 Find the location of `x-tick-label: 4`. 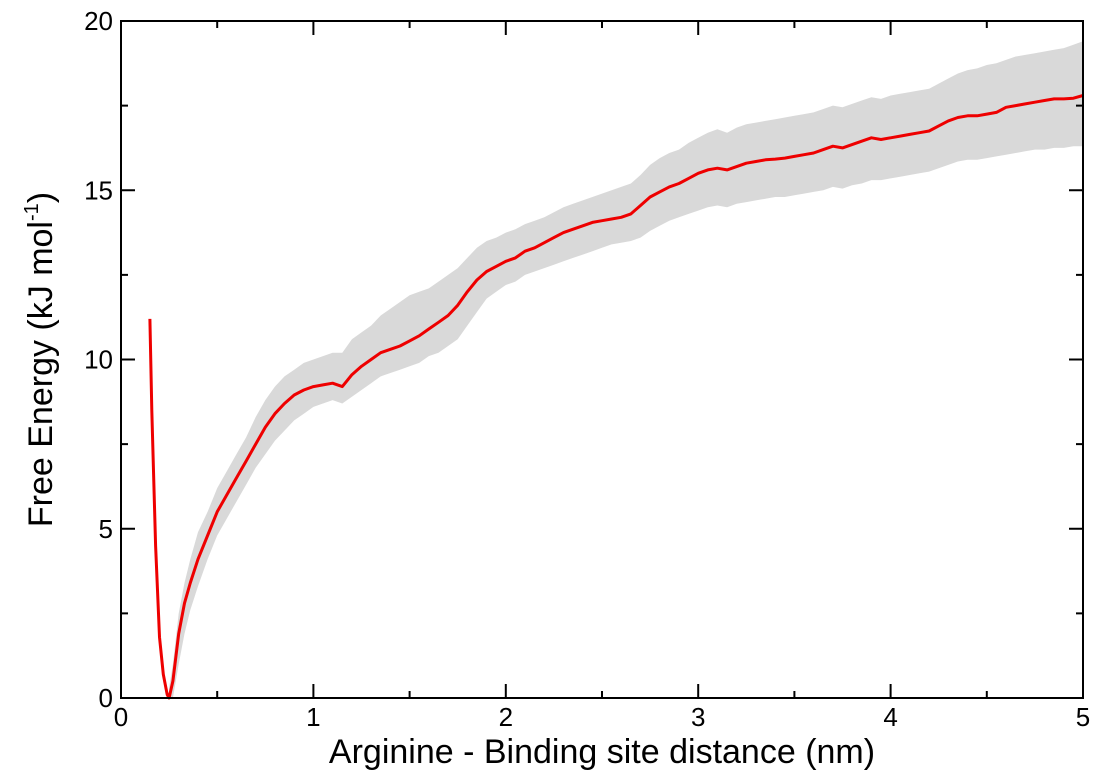

x-tick-label: 4 is located at coordinates (890, 717).